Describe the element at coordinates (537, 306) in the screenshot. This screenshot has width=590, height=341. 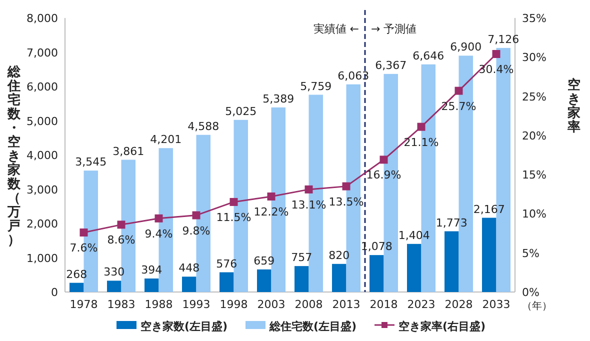
I see `x-axis-title: （年）` at that location.